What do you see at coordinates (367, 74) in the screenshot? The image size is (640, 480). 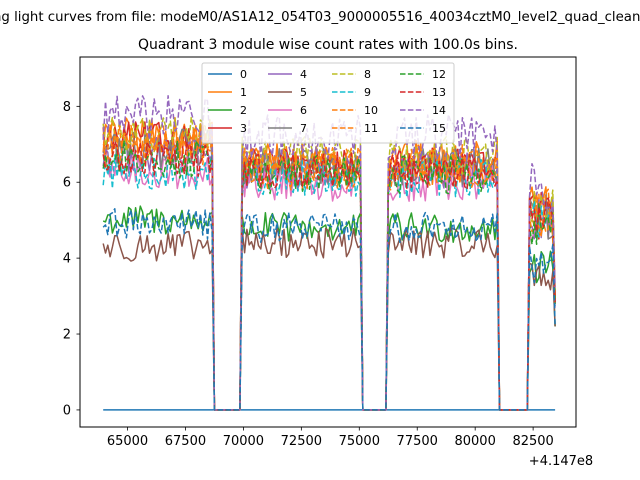 I see `legend-label-8: 8` at bounding box center [367, 74].